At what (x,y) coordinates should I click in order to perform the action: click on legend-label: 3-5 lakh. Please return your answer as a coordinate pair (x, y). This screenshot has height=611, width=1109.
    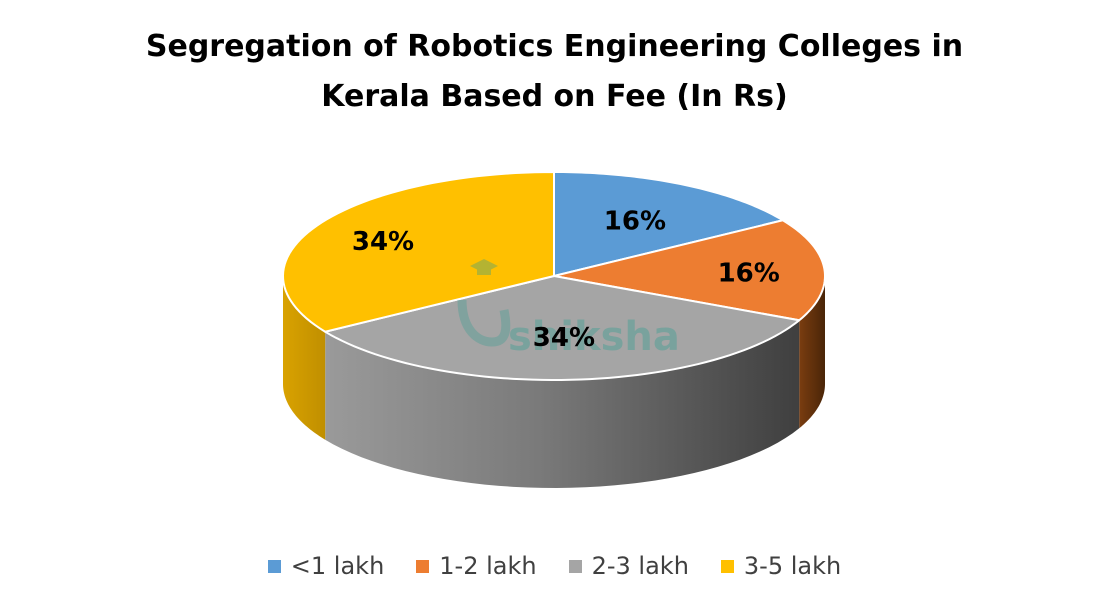
    Looking at the image, I should click on (792, 566).